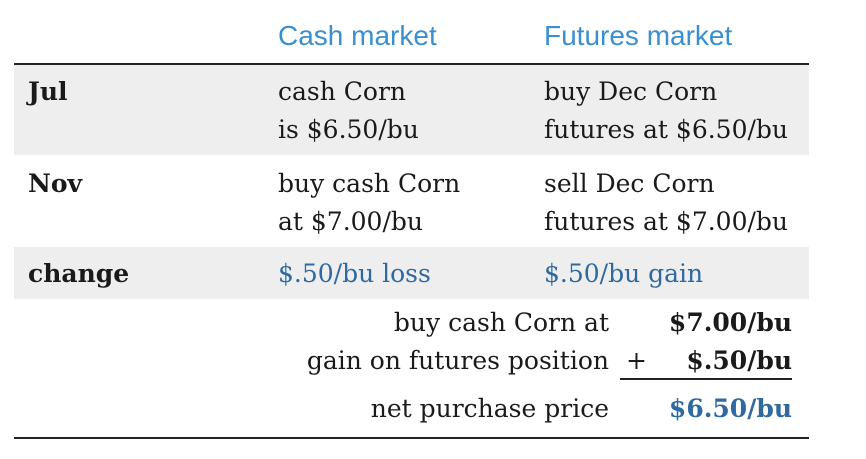 The width and height of the screenshot is (866, 459). Describe the element at coordinates (739, 360) in the screenshot. I see `summary-value-futures-gain: $.50/bu` at that location.